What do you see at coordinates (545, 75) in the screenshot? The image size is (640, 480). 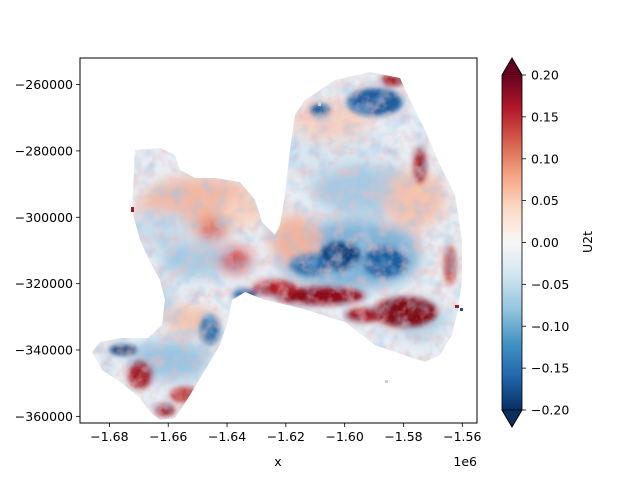 I see `colorbar-tick-label: 0.20` at bounding box center [545, 75].